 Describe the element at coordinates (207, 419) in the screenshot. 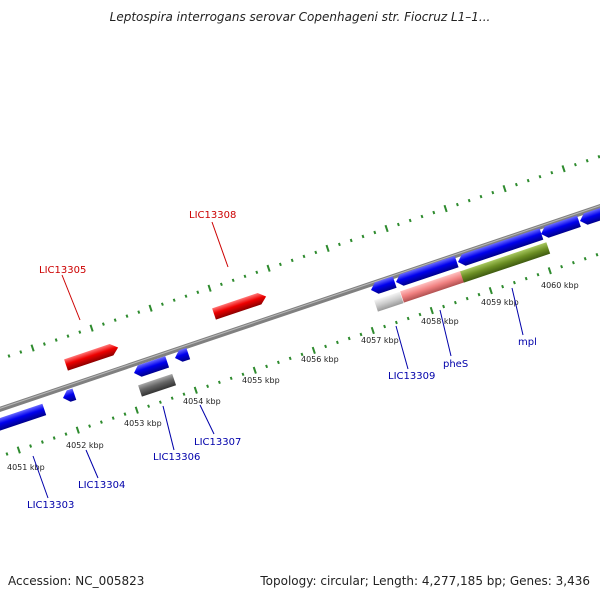

I see `leader-lic13307` at that location.